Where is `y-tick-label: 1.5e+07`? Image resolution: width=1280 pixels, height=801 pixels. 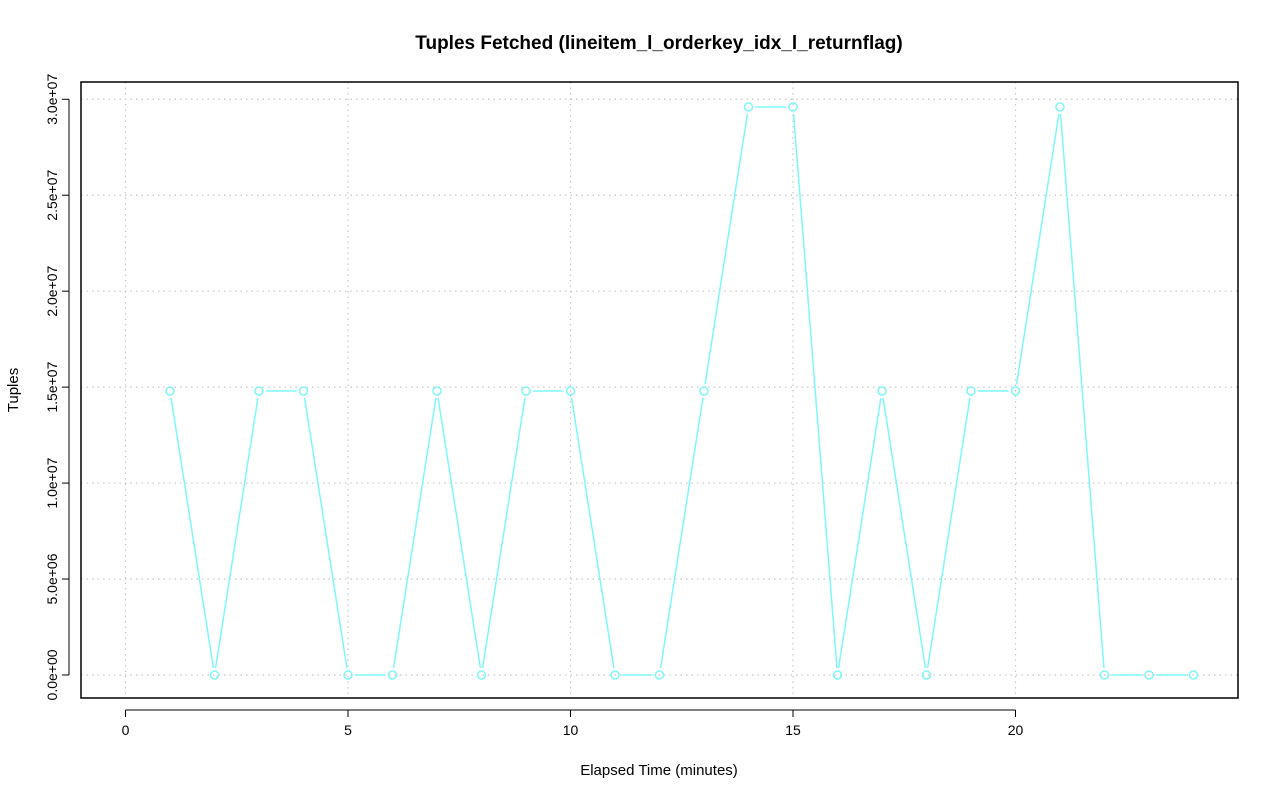 y-tick-label: 1.5e+07 is located at coordinates (52, 386).